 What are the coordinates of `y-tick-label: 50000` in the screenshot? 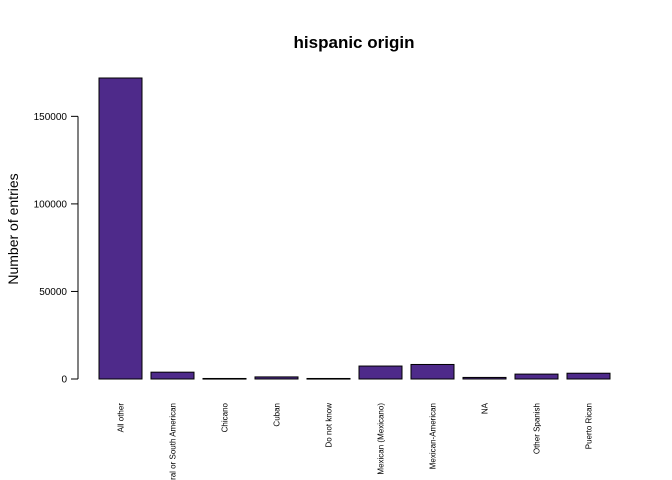 It's located at (53, 292).